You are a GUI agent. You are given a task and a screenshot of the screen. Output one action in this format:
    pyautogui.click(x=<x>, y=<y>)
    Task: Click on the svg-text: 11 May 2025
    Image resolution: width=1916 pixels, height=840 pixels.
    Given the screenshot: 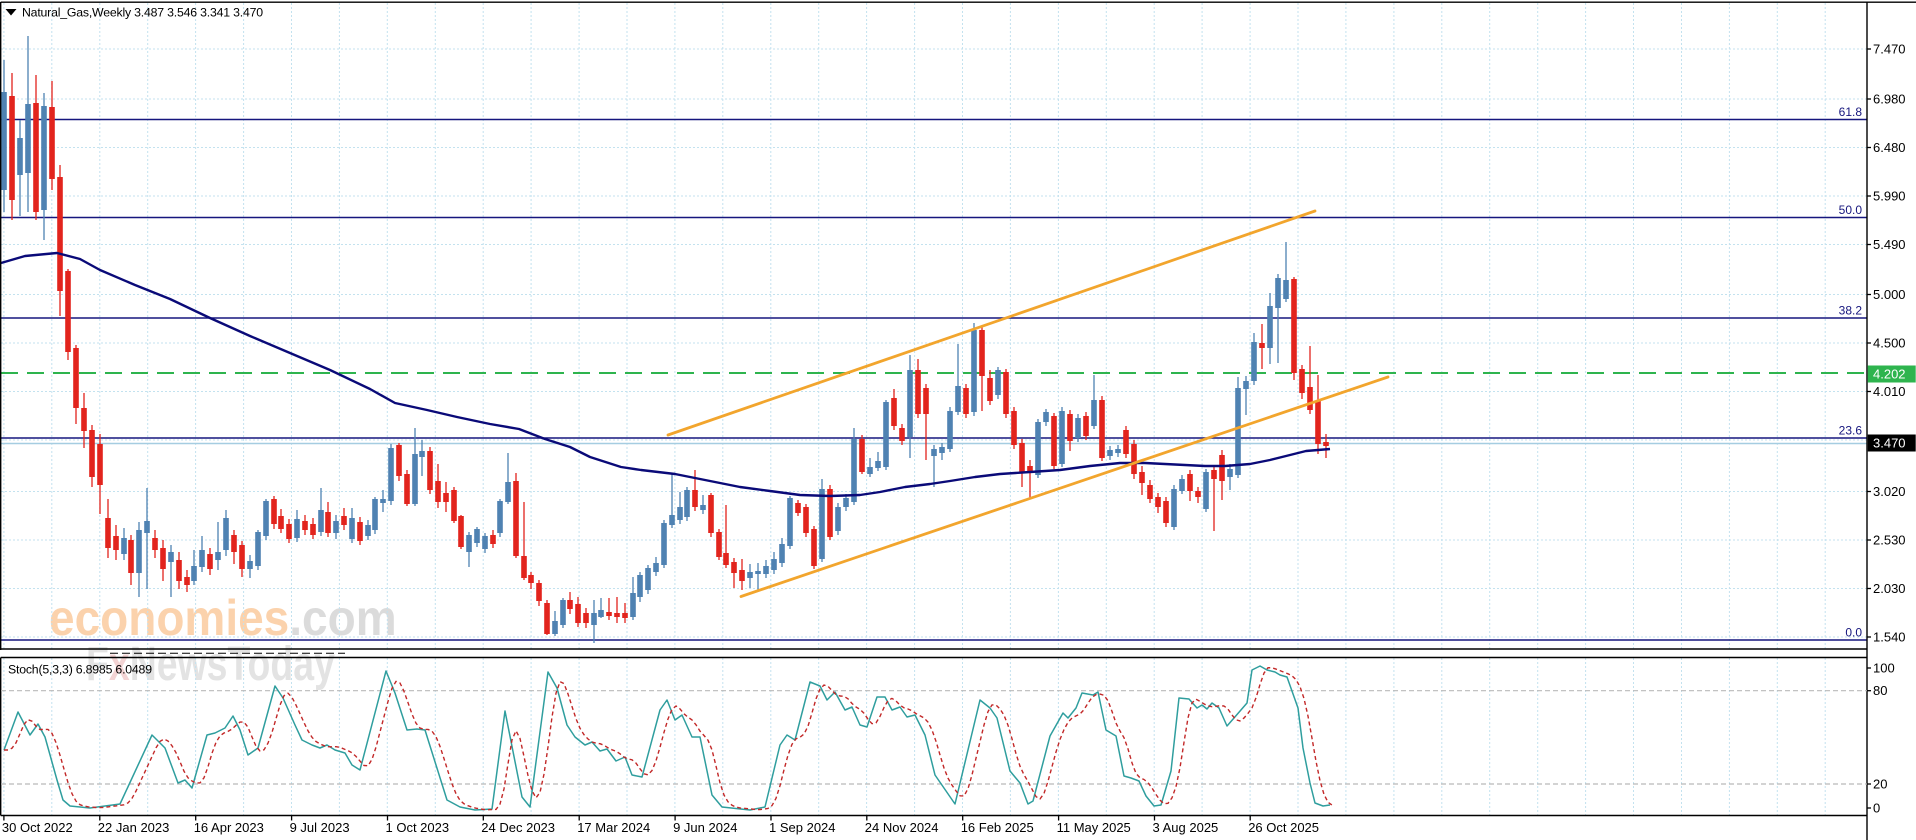 What is the action you would take?
    pyautogui.click(x=1094, y=827)
    